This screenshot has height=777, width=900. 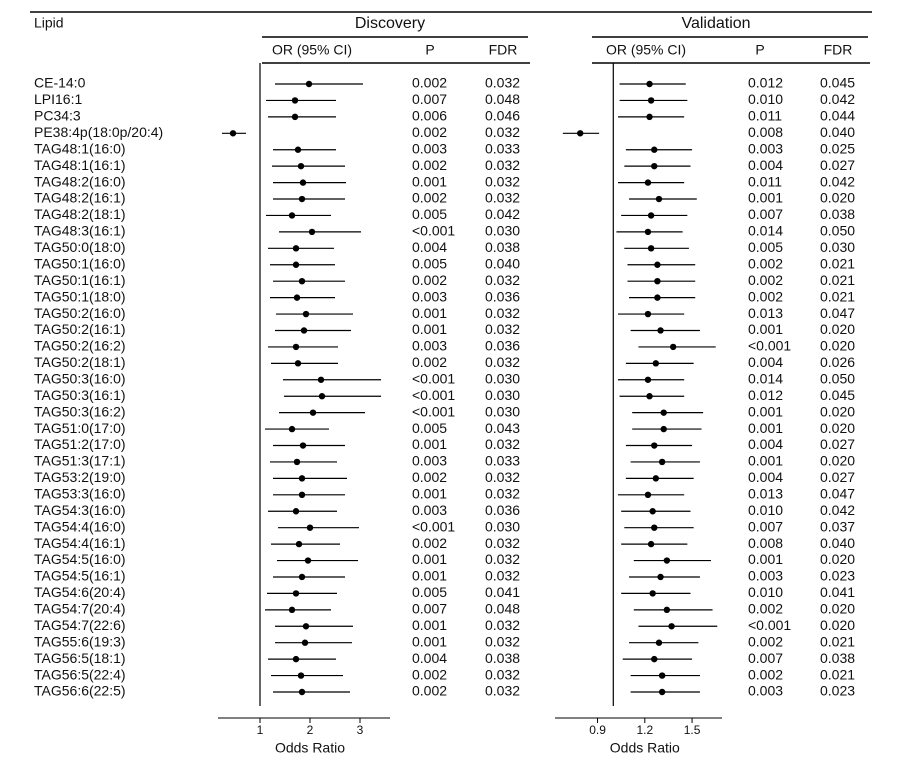 I want to click on lipid-label: LPI16:1, so click(x=58, y=99).